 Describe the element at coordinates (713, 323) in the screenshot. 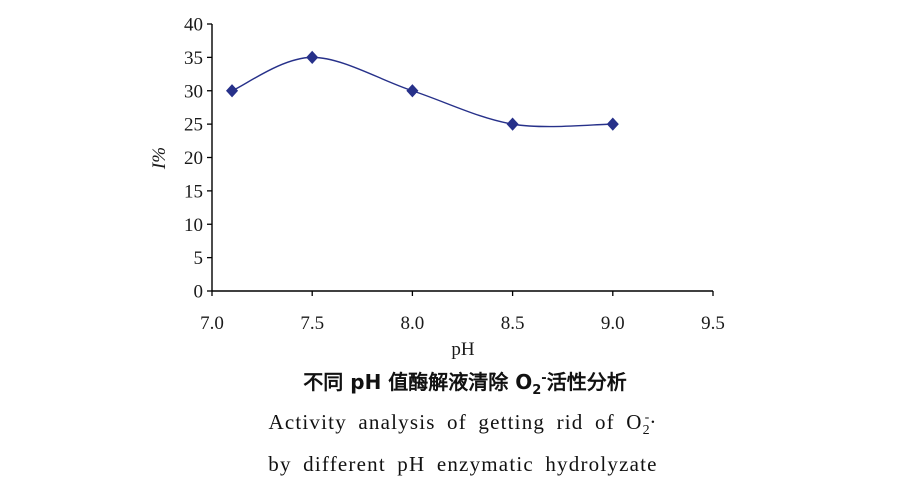

I see `x-tick-label: 9.5` at that location.